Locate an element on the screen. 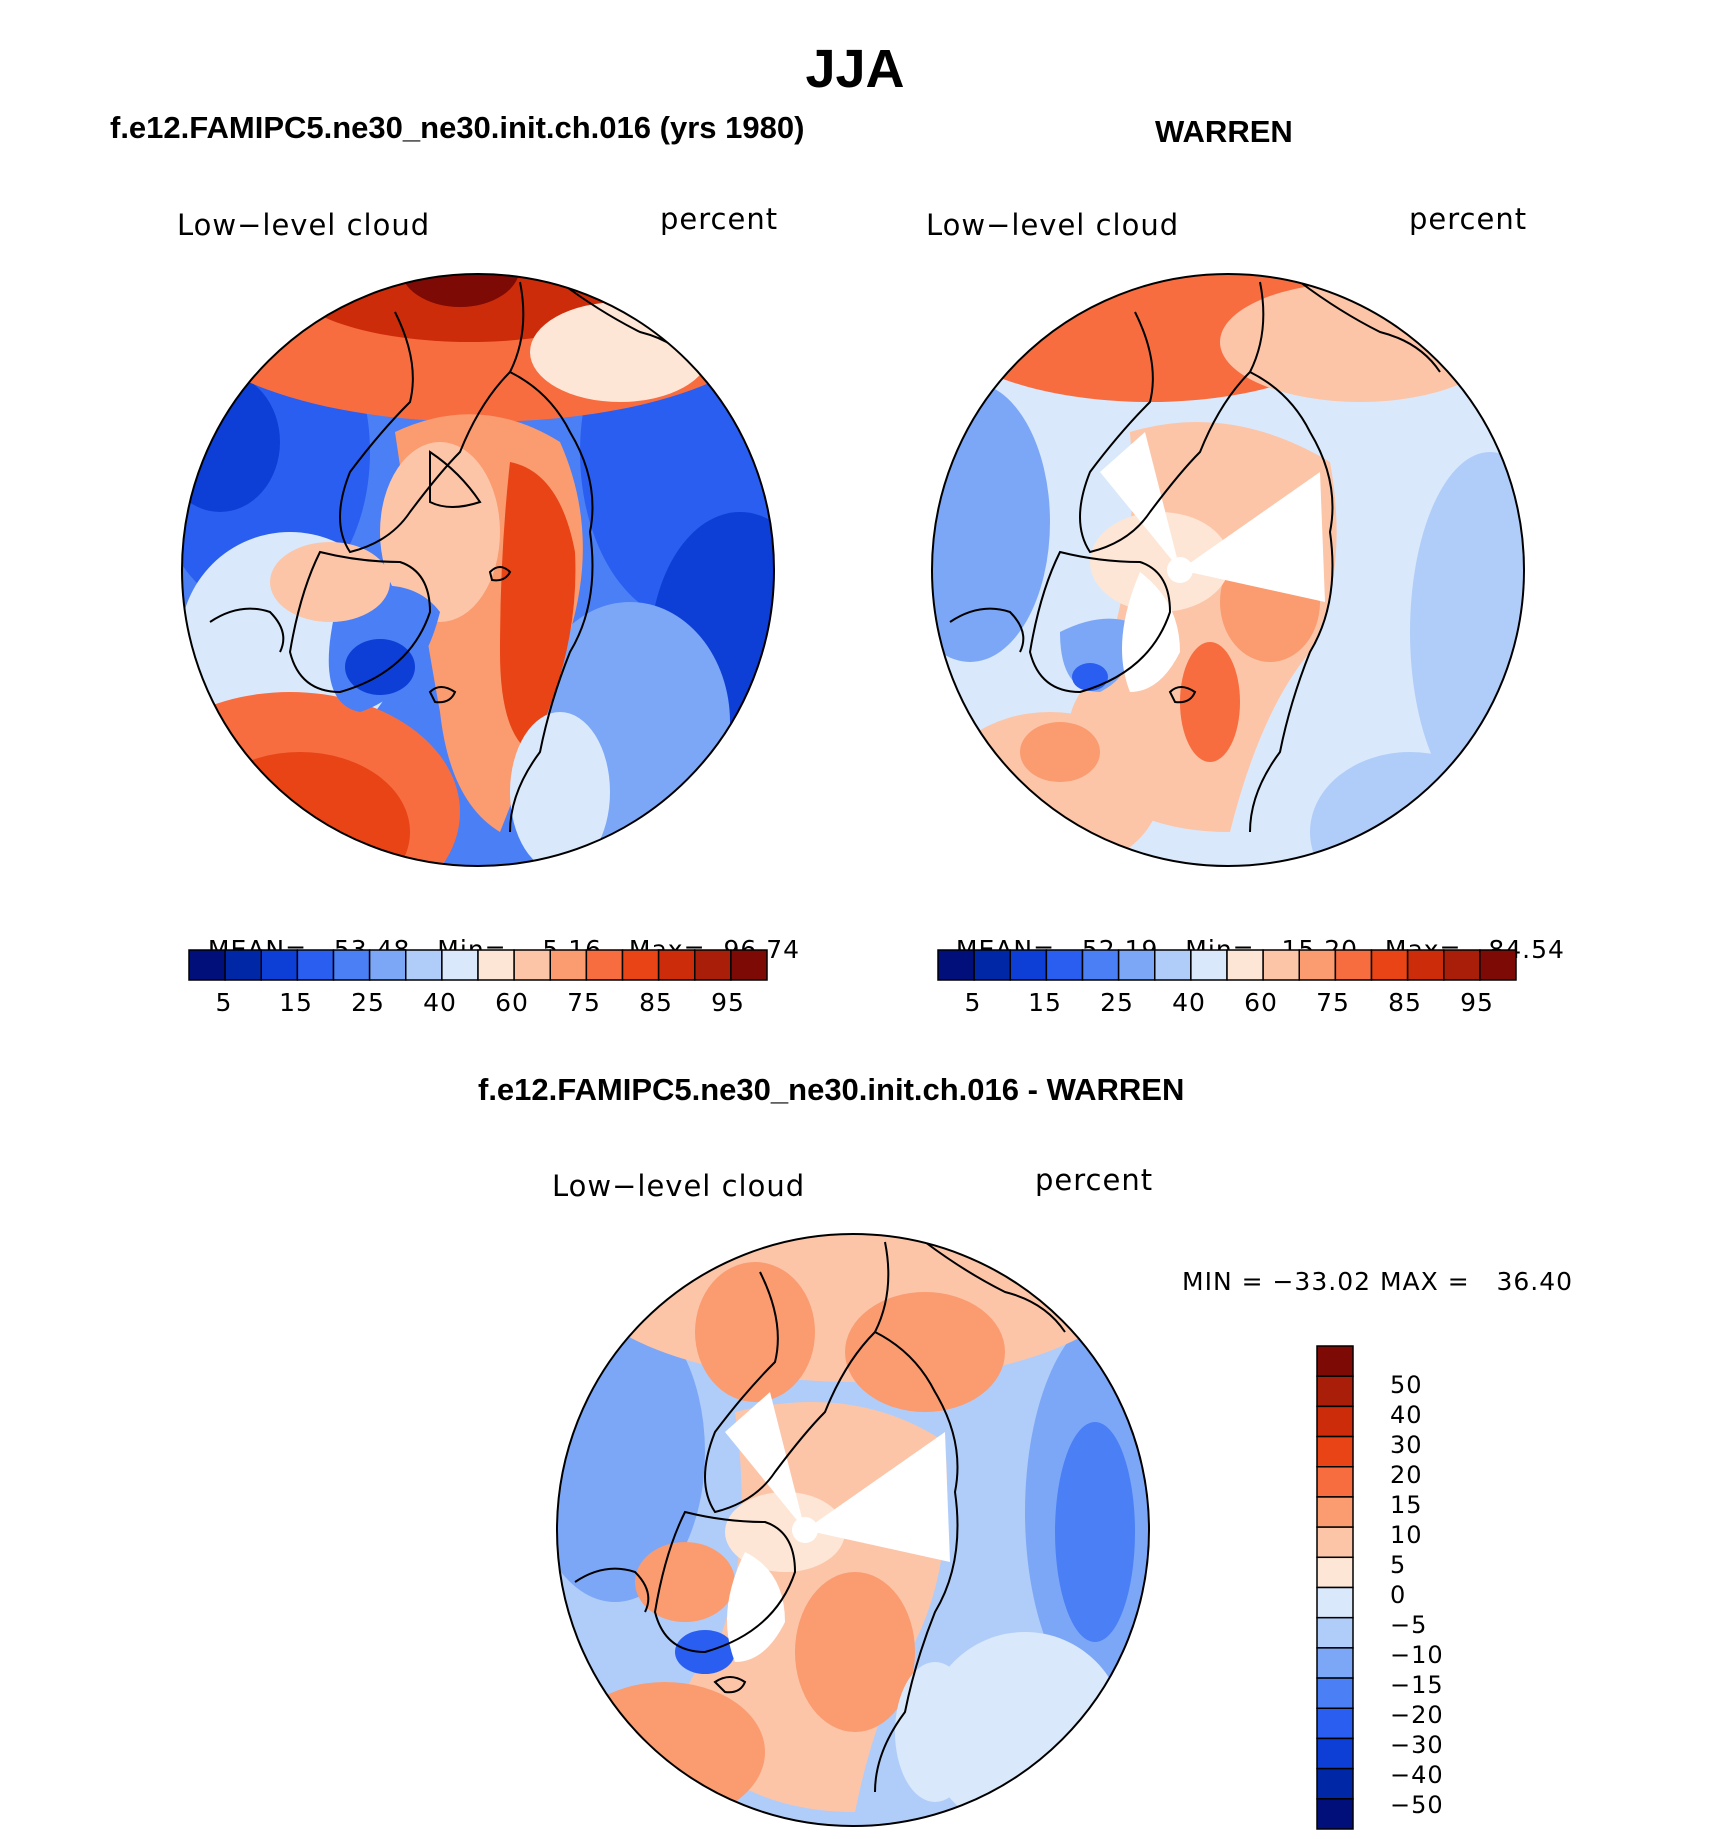 Image resolution: width=1710 pixels, height=1839 pixels. colorbar-model is located at coordinates (478, 965).